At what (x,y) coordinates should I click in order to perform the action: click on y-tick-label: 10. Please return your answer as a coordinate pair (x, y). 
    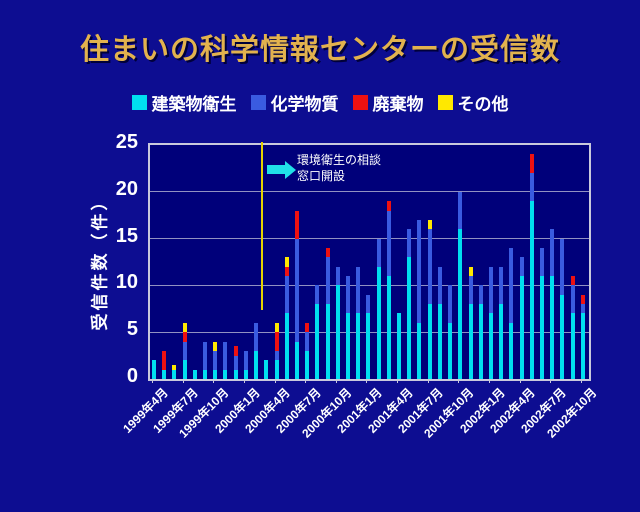
    Looking at the image, I should click on (126, 282).